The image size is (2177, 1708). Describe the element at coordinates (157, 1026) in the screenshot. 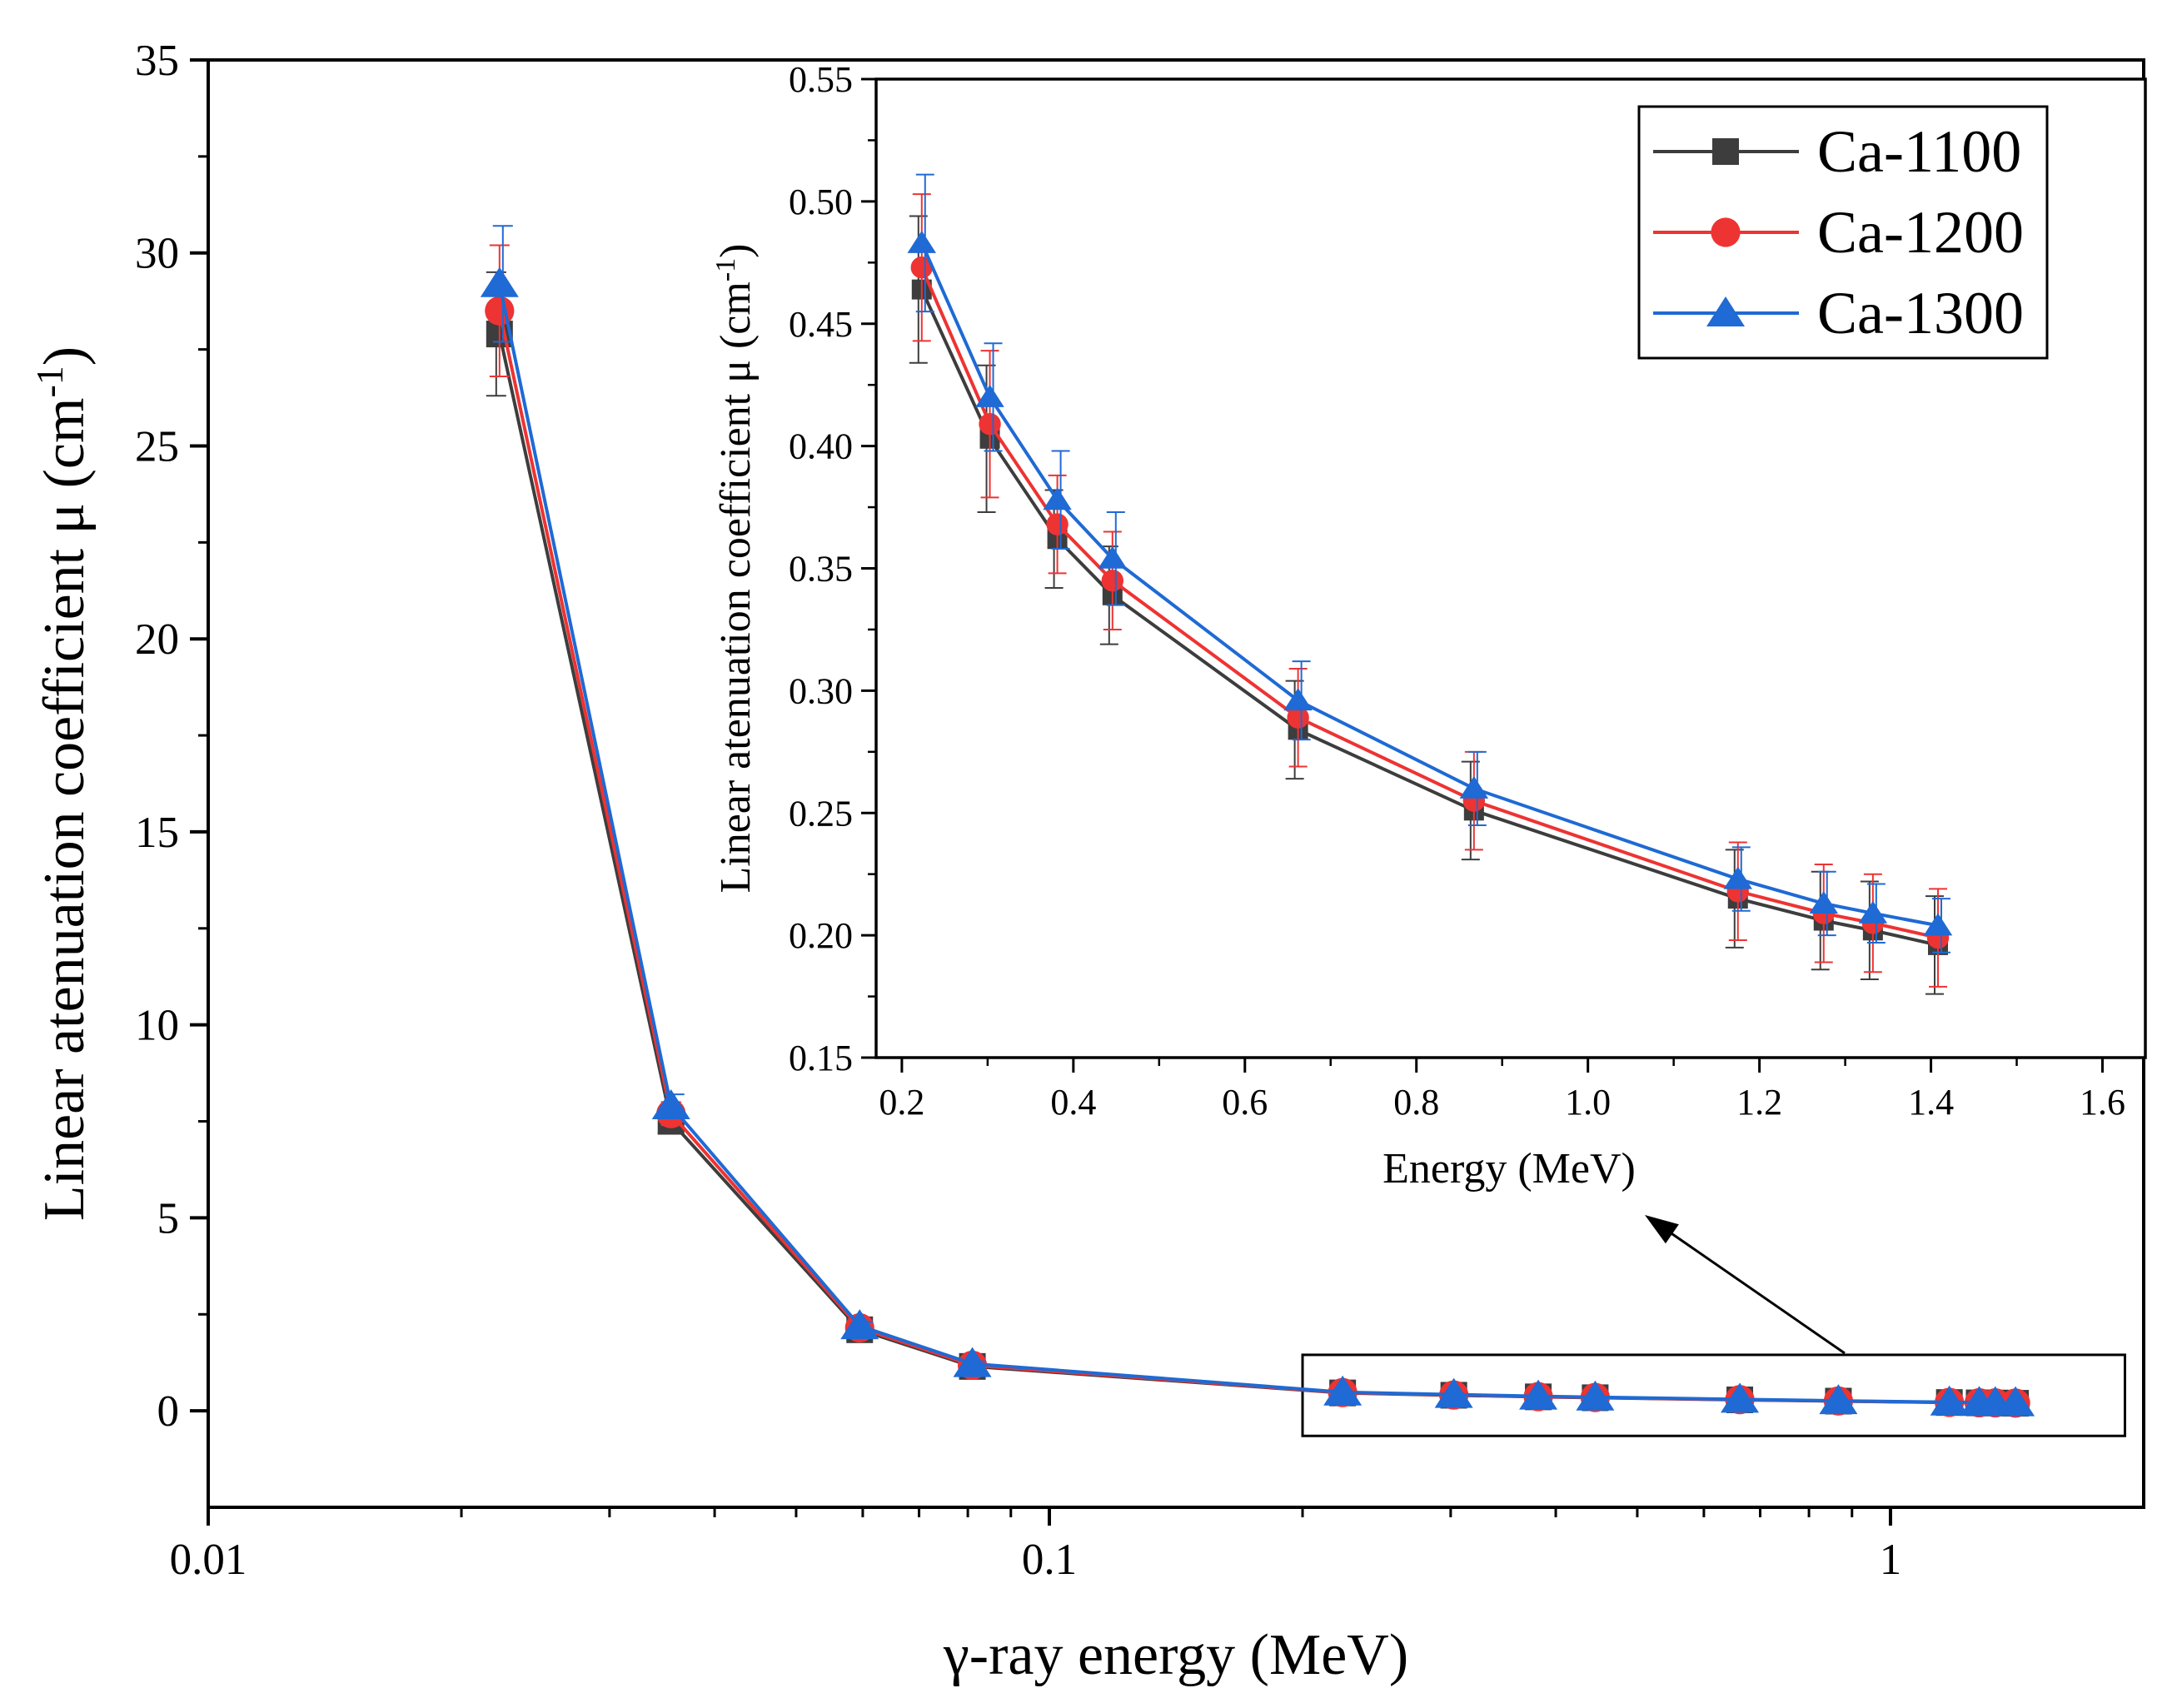

I see `main-y-tick-label: 10` at that location.